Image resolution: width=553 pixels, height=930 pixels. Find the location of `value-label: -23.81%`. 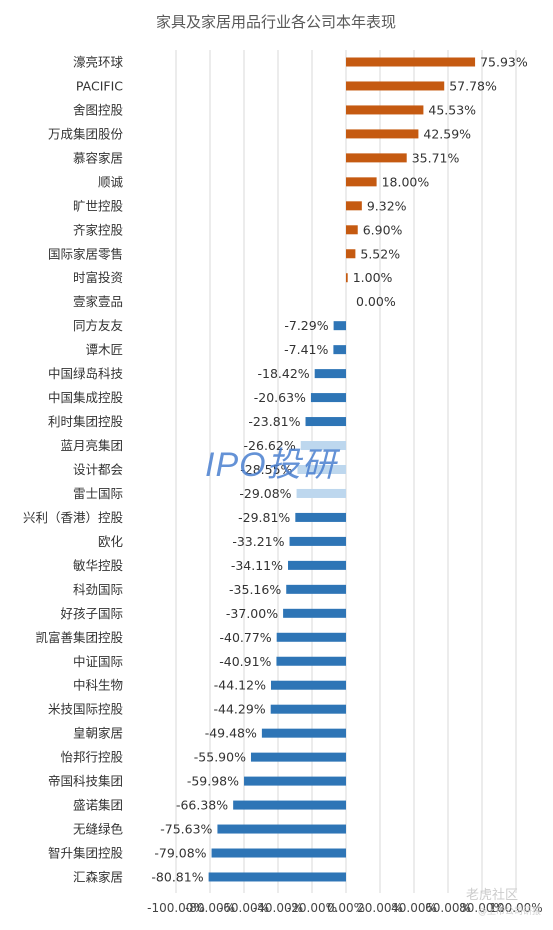

value-label: -23.81% is located at coordinates (274, 421).